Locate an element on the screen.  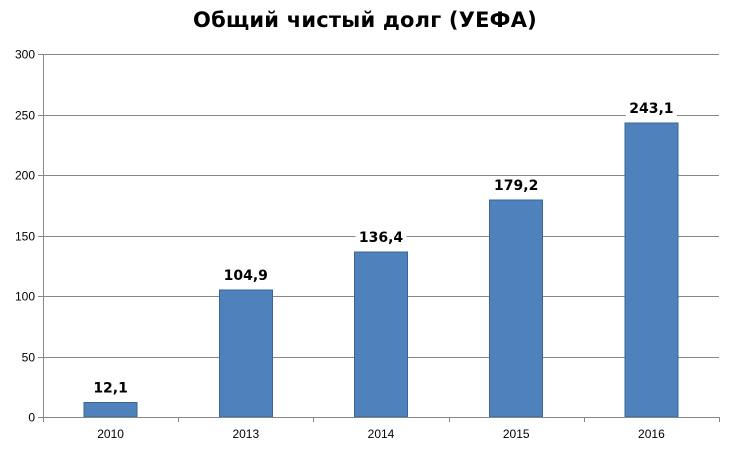
y-tick-label: 0 is located at coordinates (31, 418).